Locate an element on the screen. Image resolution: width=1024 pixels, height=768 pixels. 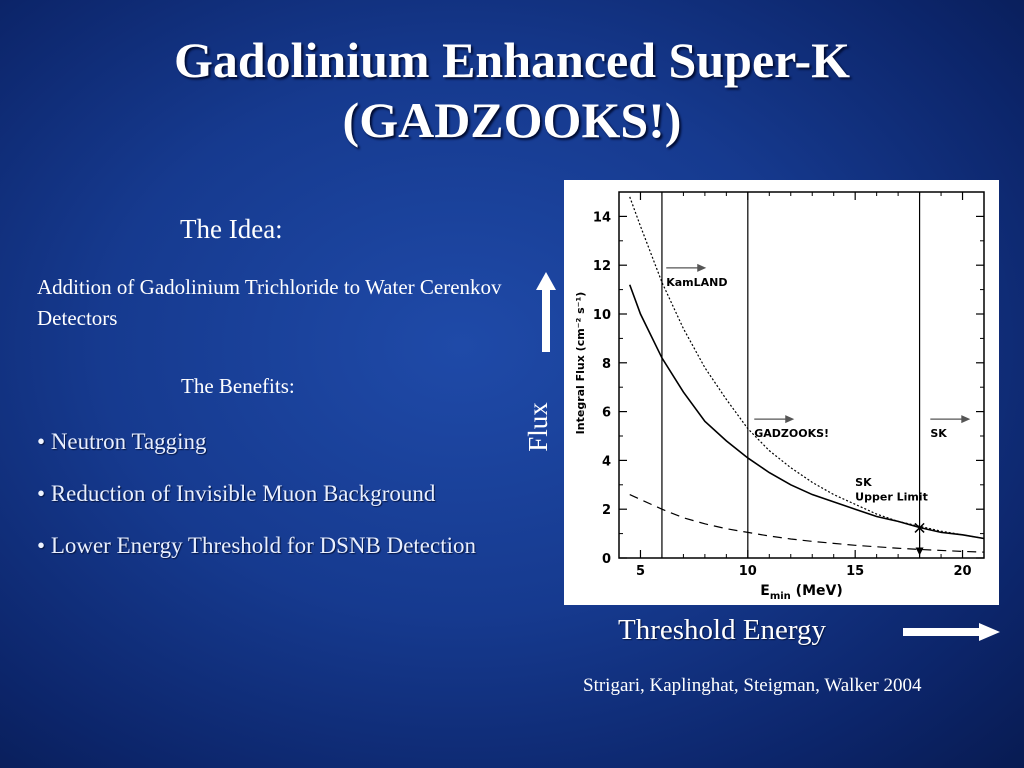
x-tick-label: 5 is located at coordinates (640, 571).